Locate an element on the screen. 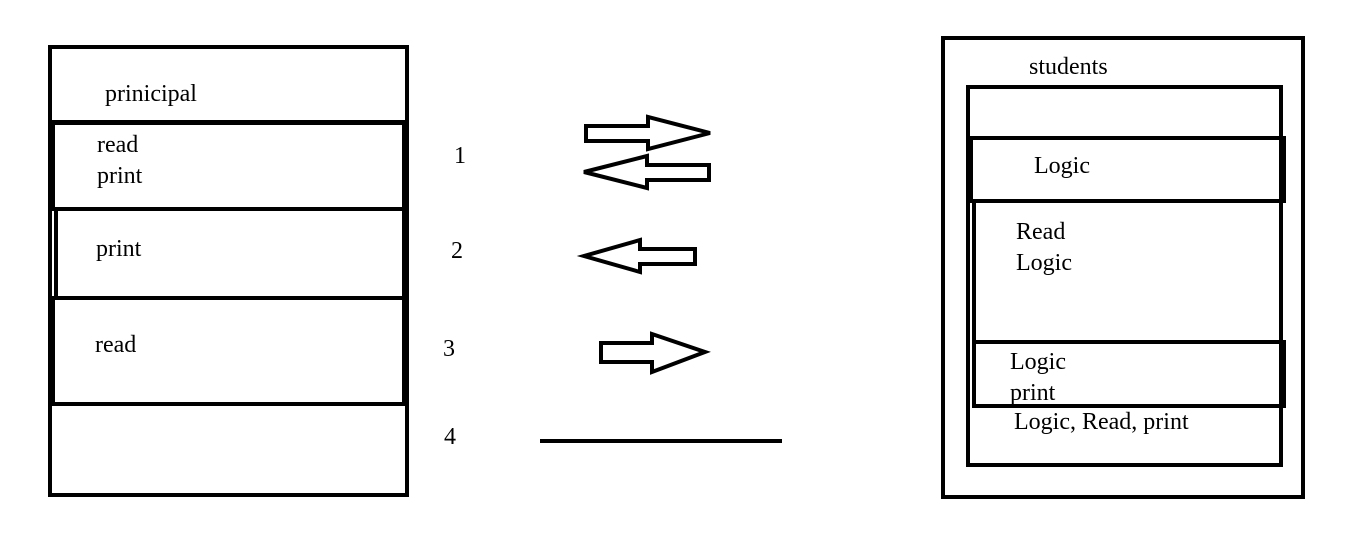 The image size is (1345, 535). students-row-4-label: Logic, Read, print is located at coordinates (1101, 422).